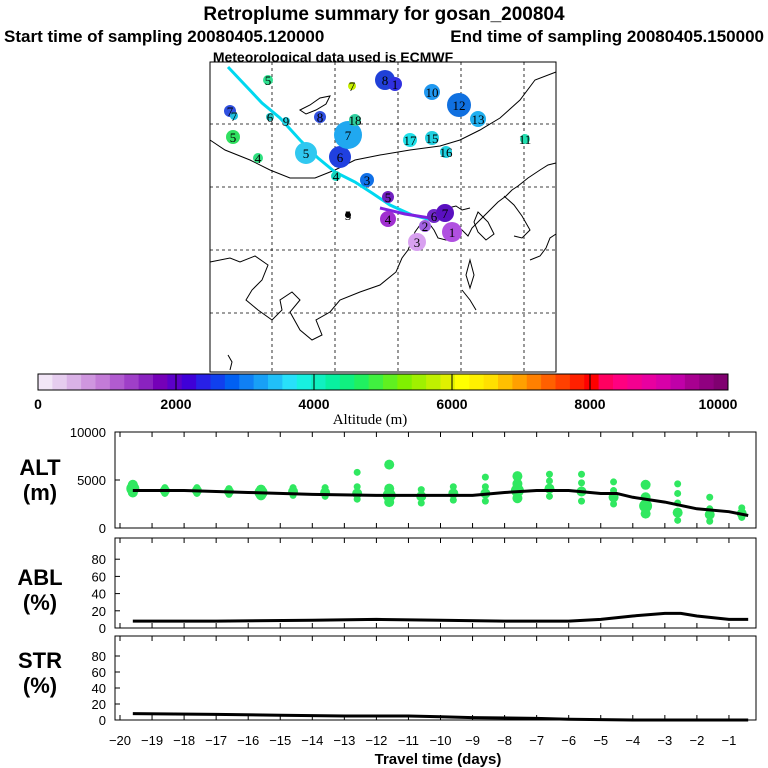 Image resolution: width=768 pixels, height=768 pixels. What do you see at coordinates (106, 594) in the screenshot?
I see `abl-ticks: 80 60 40 20 0` at bounding box center [106, 594].